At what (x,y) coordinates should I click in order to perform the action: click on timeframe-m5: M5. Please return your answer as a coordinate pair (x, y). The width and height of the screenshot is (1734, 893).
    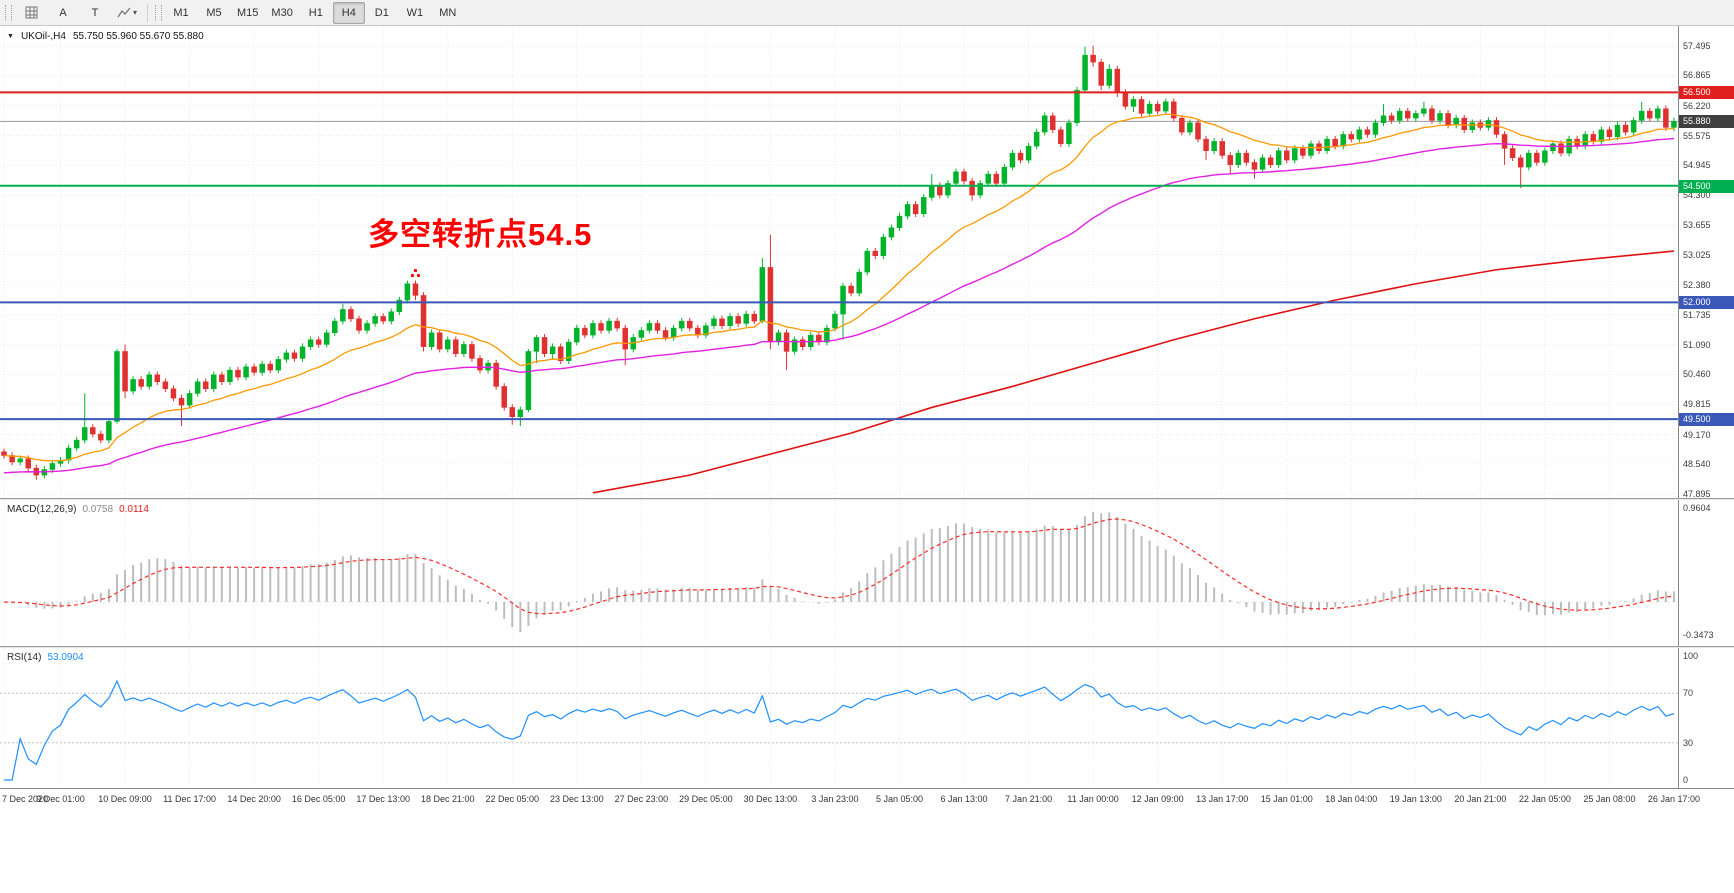
    Looking at the image, I should click on (214, 12).